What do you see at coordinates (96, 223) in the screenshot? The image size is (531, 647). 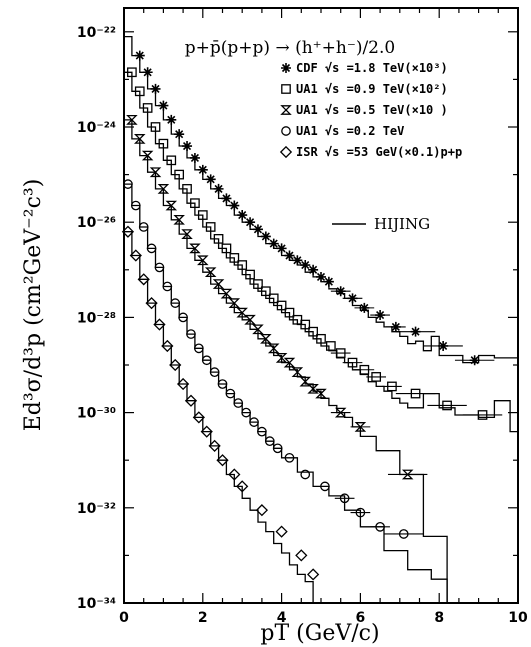 I see `y-tick-label: 10⁻²⁶` at bounding box center [96, 223].